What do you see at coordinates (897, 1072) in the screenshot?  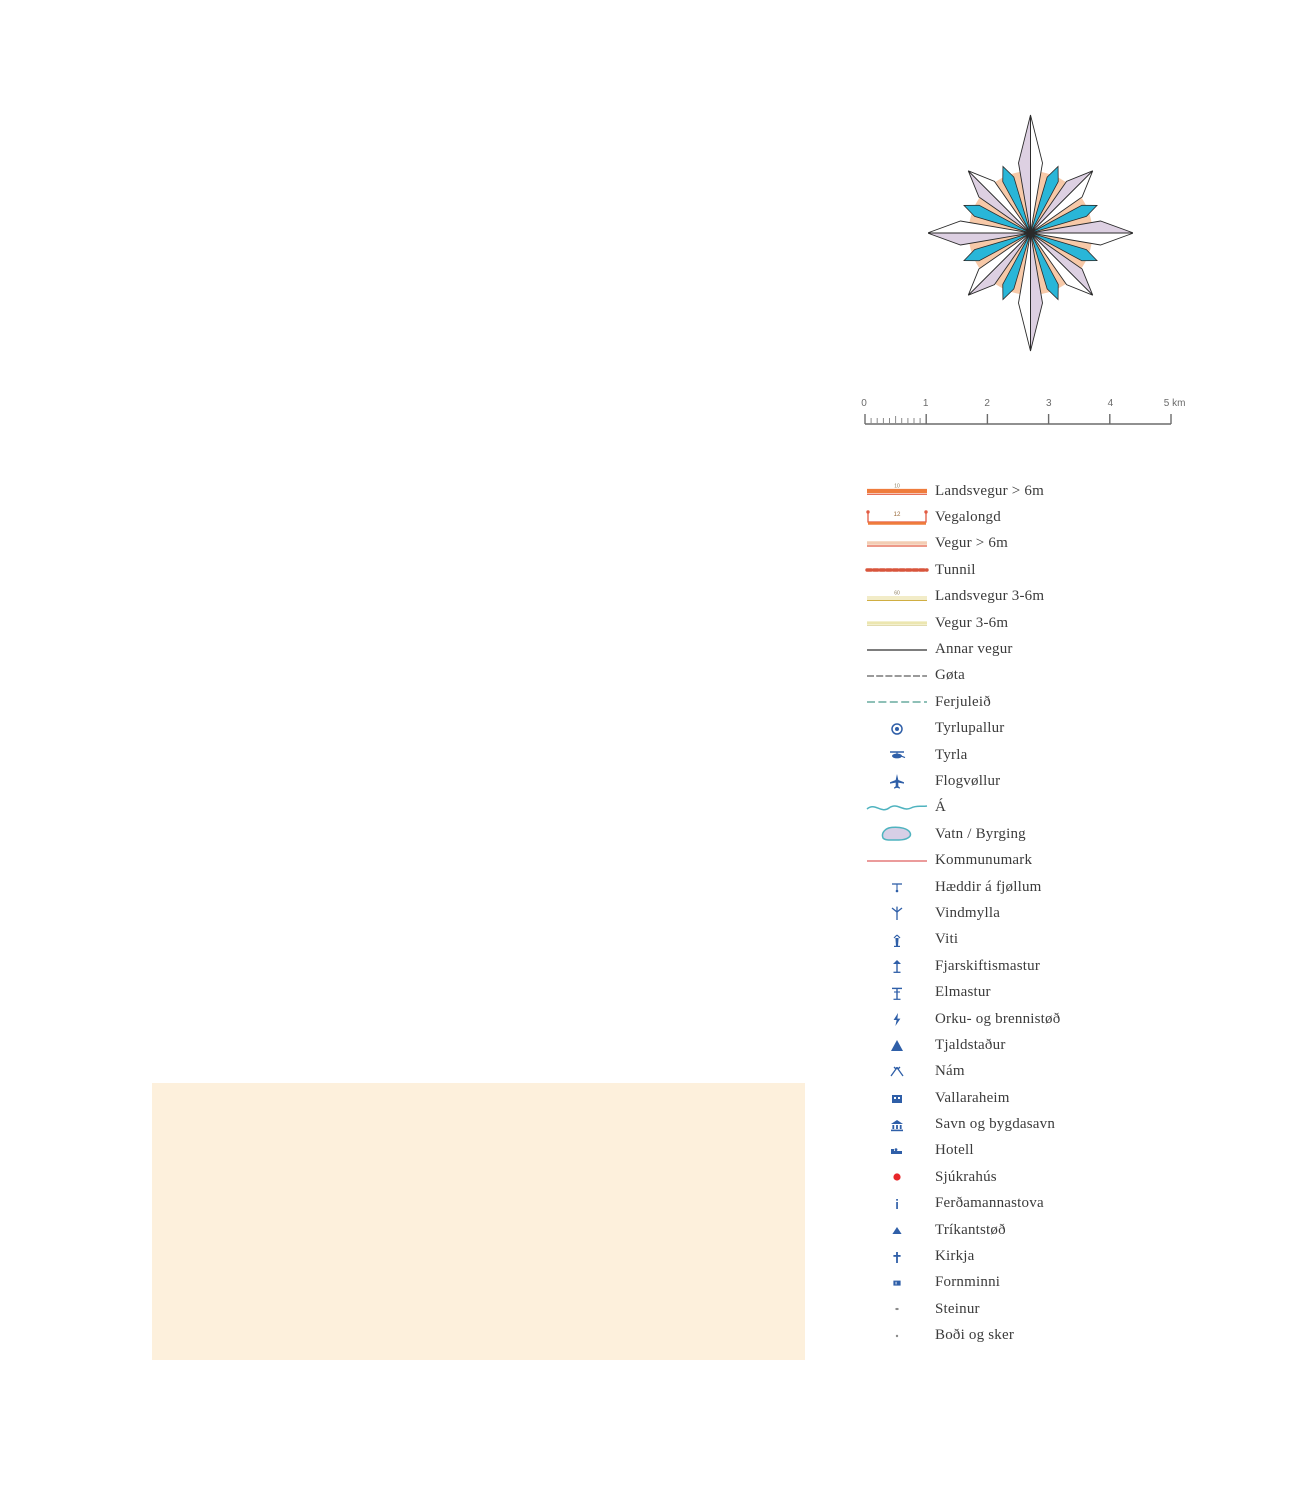 I see `quarry-icon` at bounding box center [897, 1072].